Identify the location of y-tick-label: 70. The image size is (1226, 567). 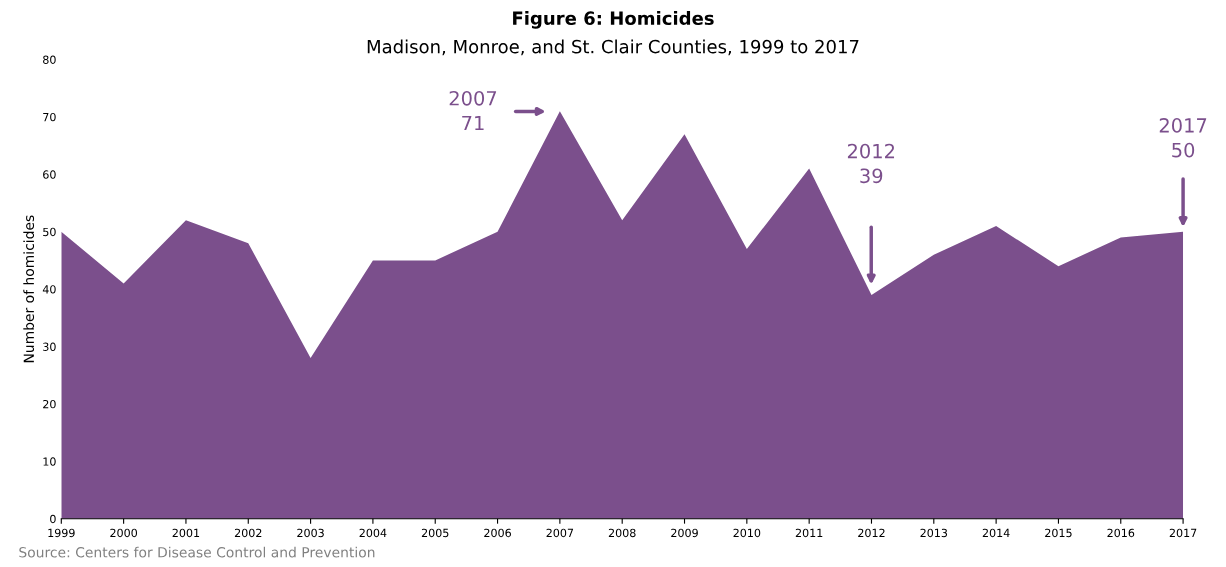
(49, 117).